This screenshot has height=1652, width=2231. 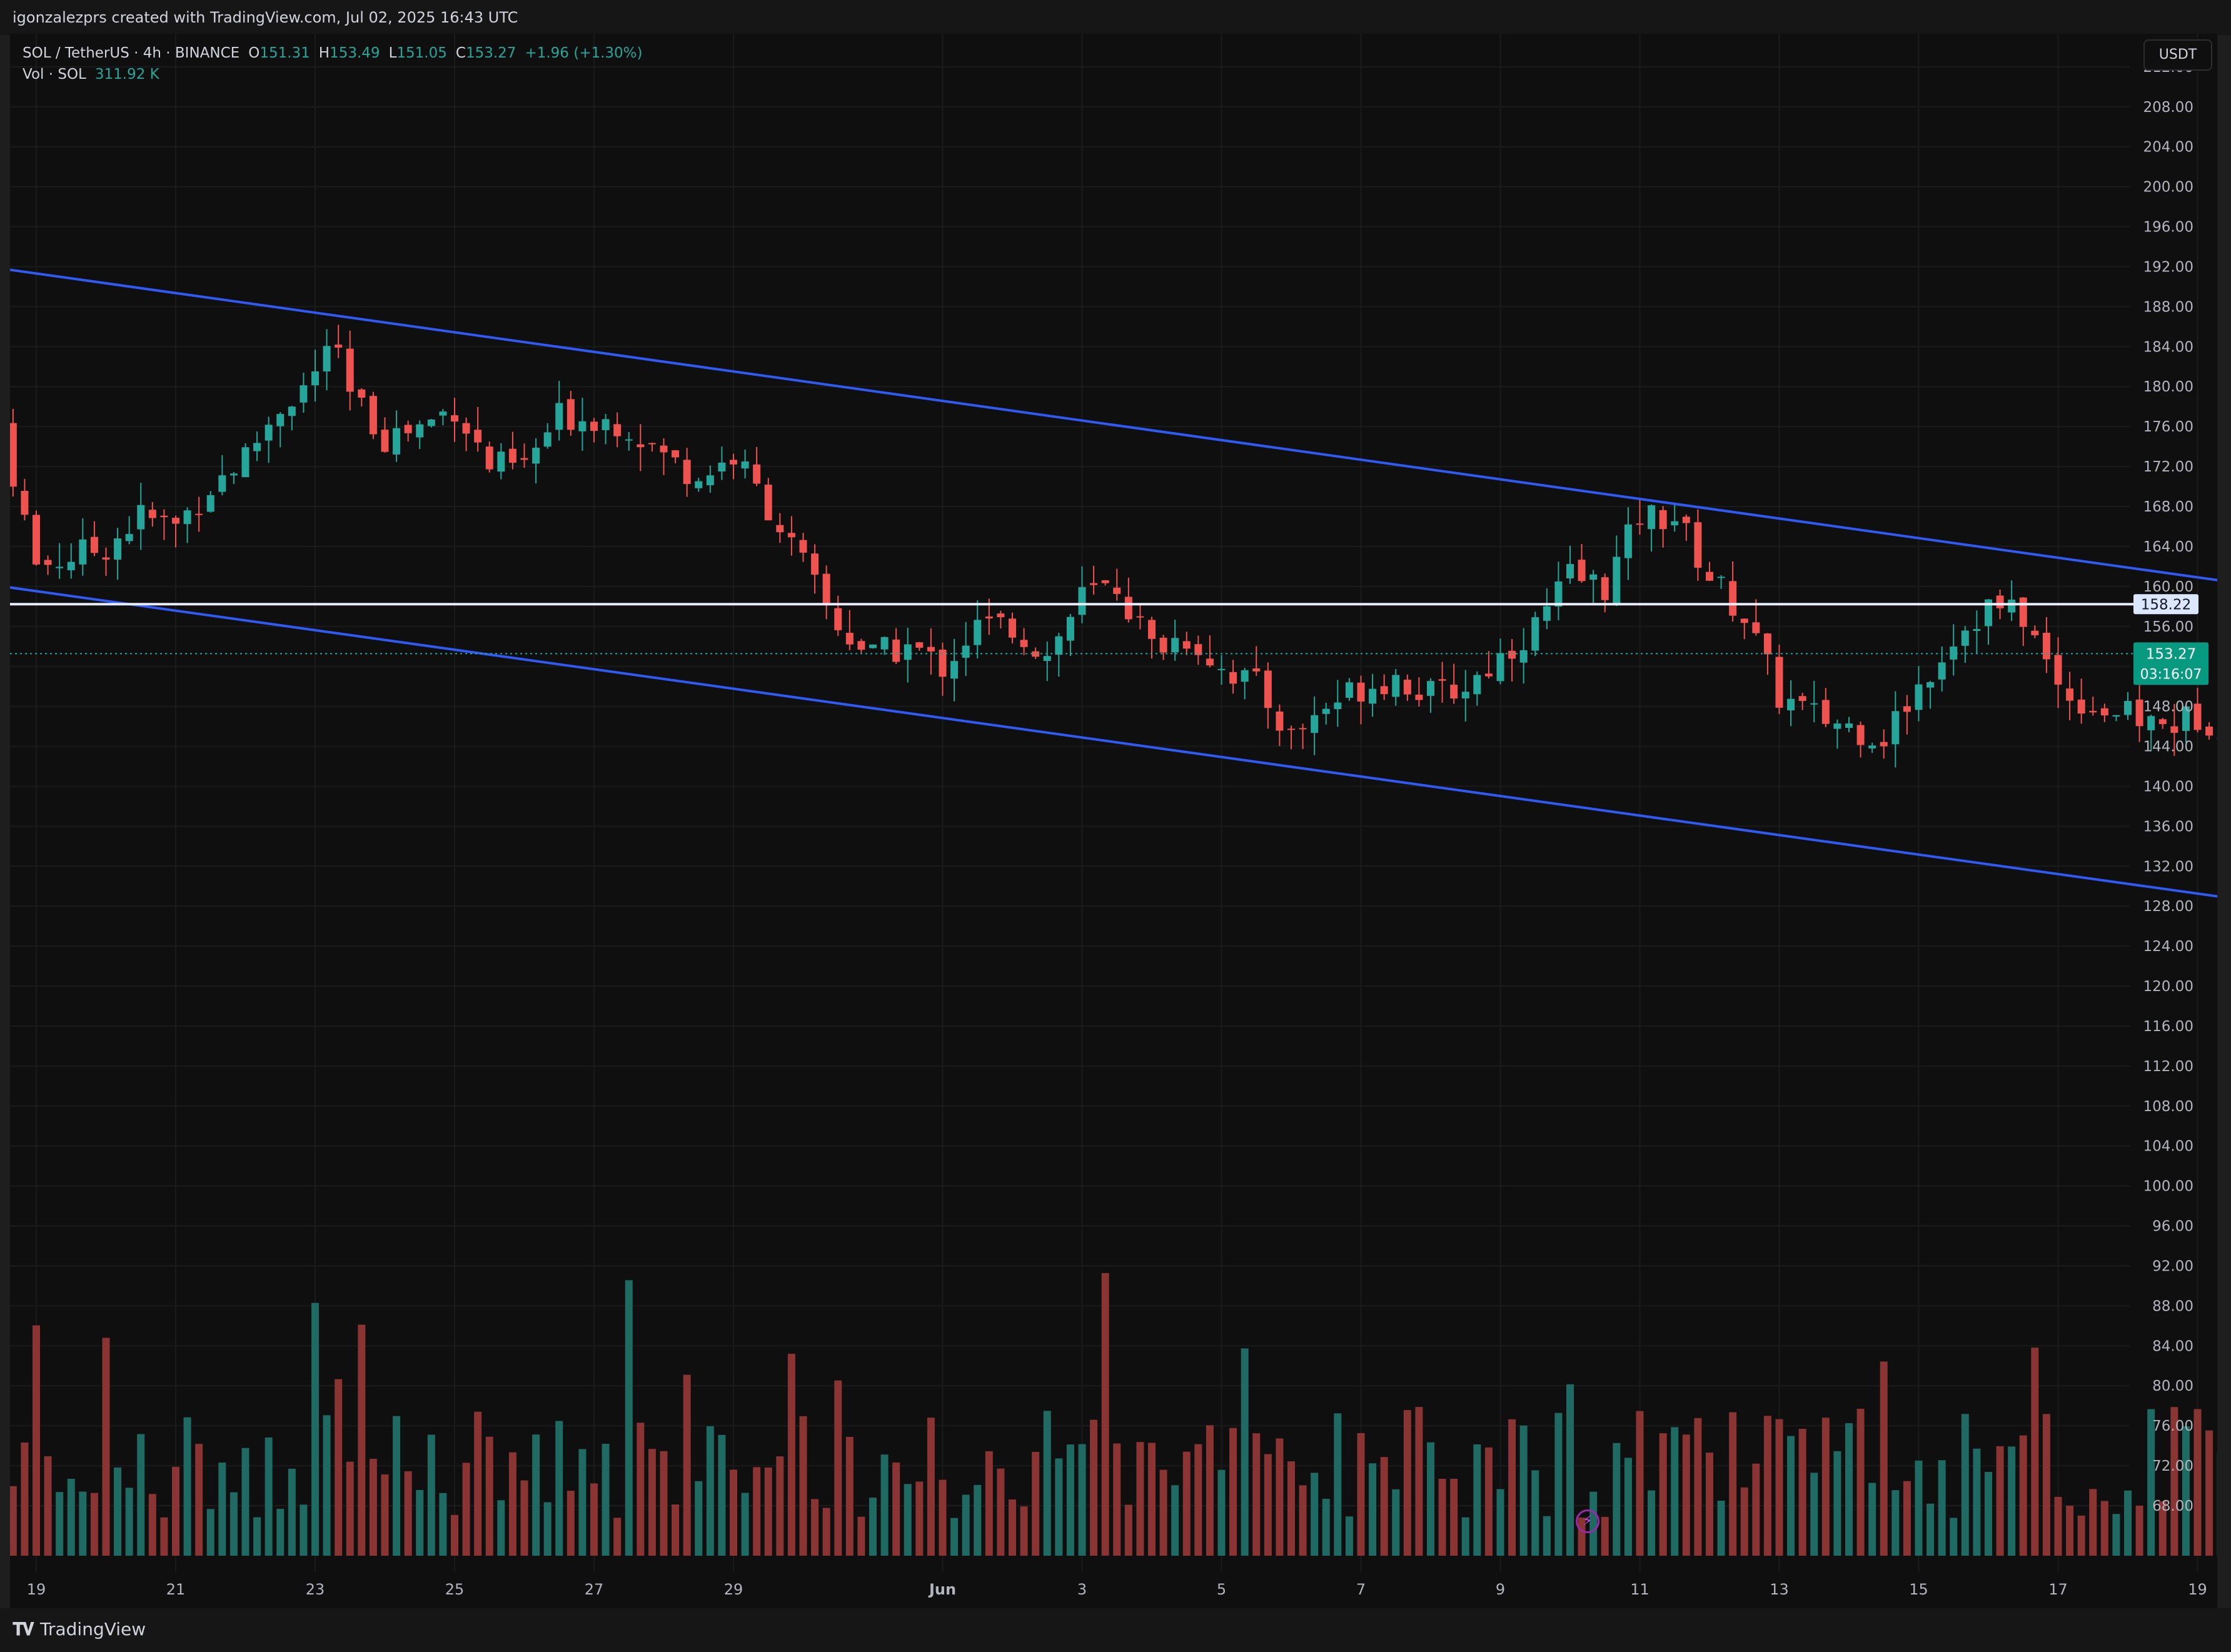 What do you see at coordinates (1587, 1521) in the screenshot?
I see `lightning-icon: ⚡` at bounding box center [1587, 1521].